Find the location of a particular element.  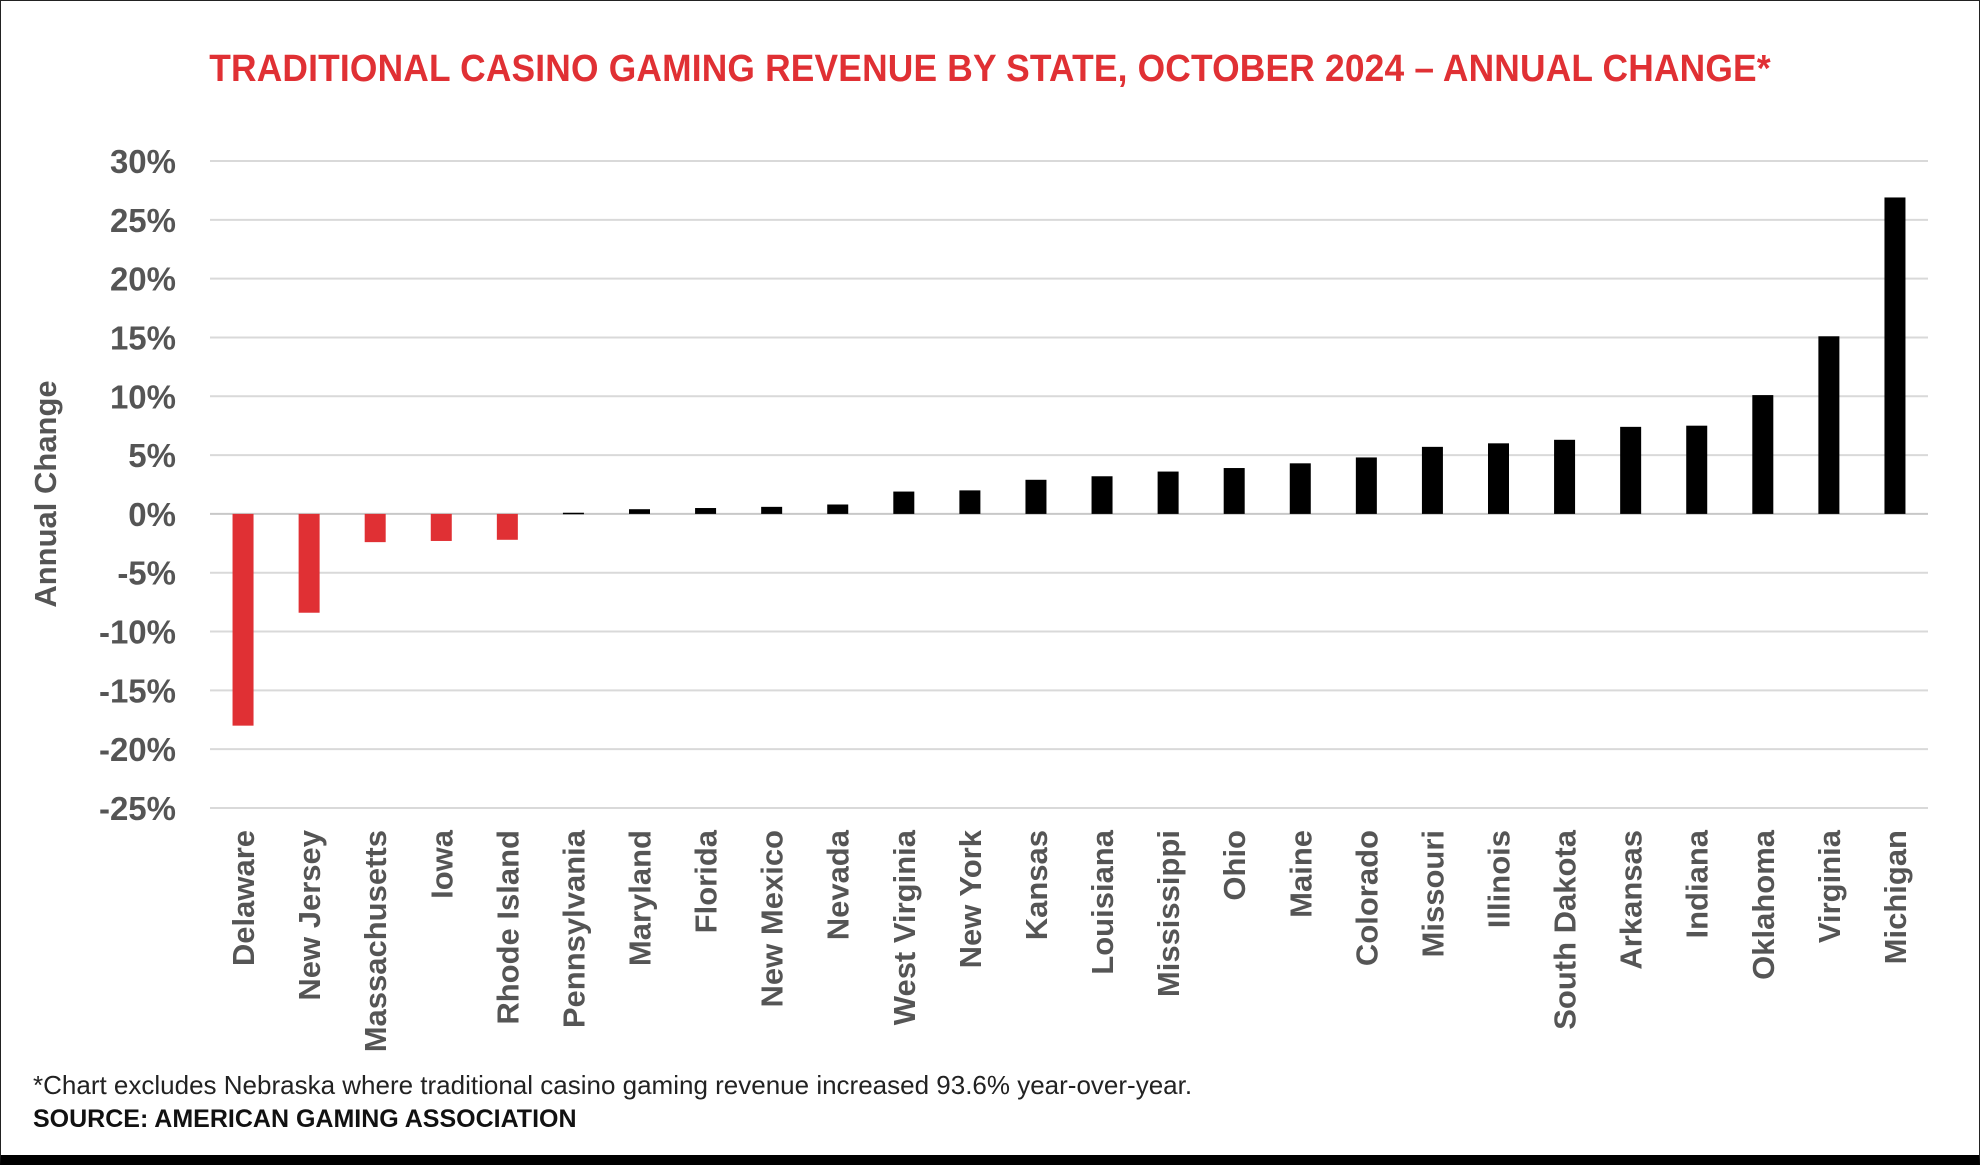

bar-florida is located at coordinates (706, 511).